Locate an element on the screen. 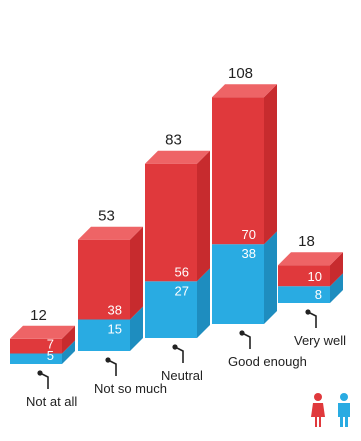 This screenshot has height=441, width=361. data-label-blue: 8 is located at coordinates (318, 294).